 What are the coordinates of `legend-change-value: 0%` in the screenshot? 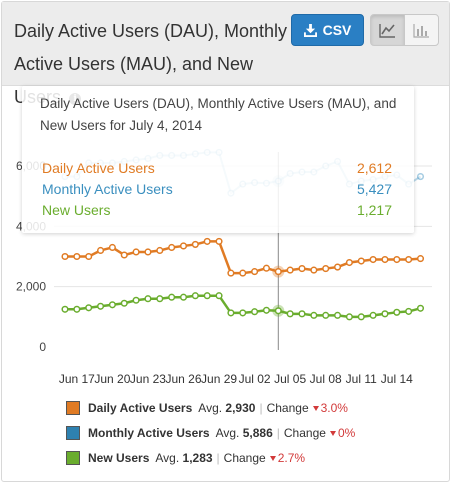 It's located at (346, 433).